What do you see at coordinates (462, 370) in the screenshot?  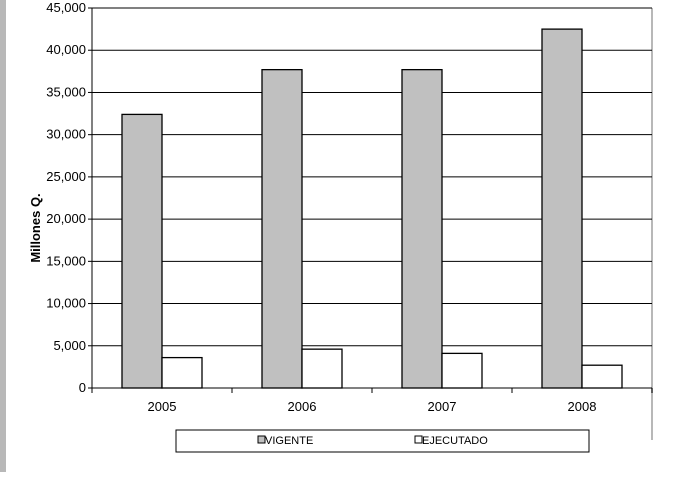 I see `bar-ejecutado-2007` at bounding box center [462, 370].